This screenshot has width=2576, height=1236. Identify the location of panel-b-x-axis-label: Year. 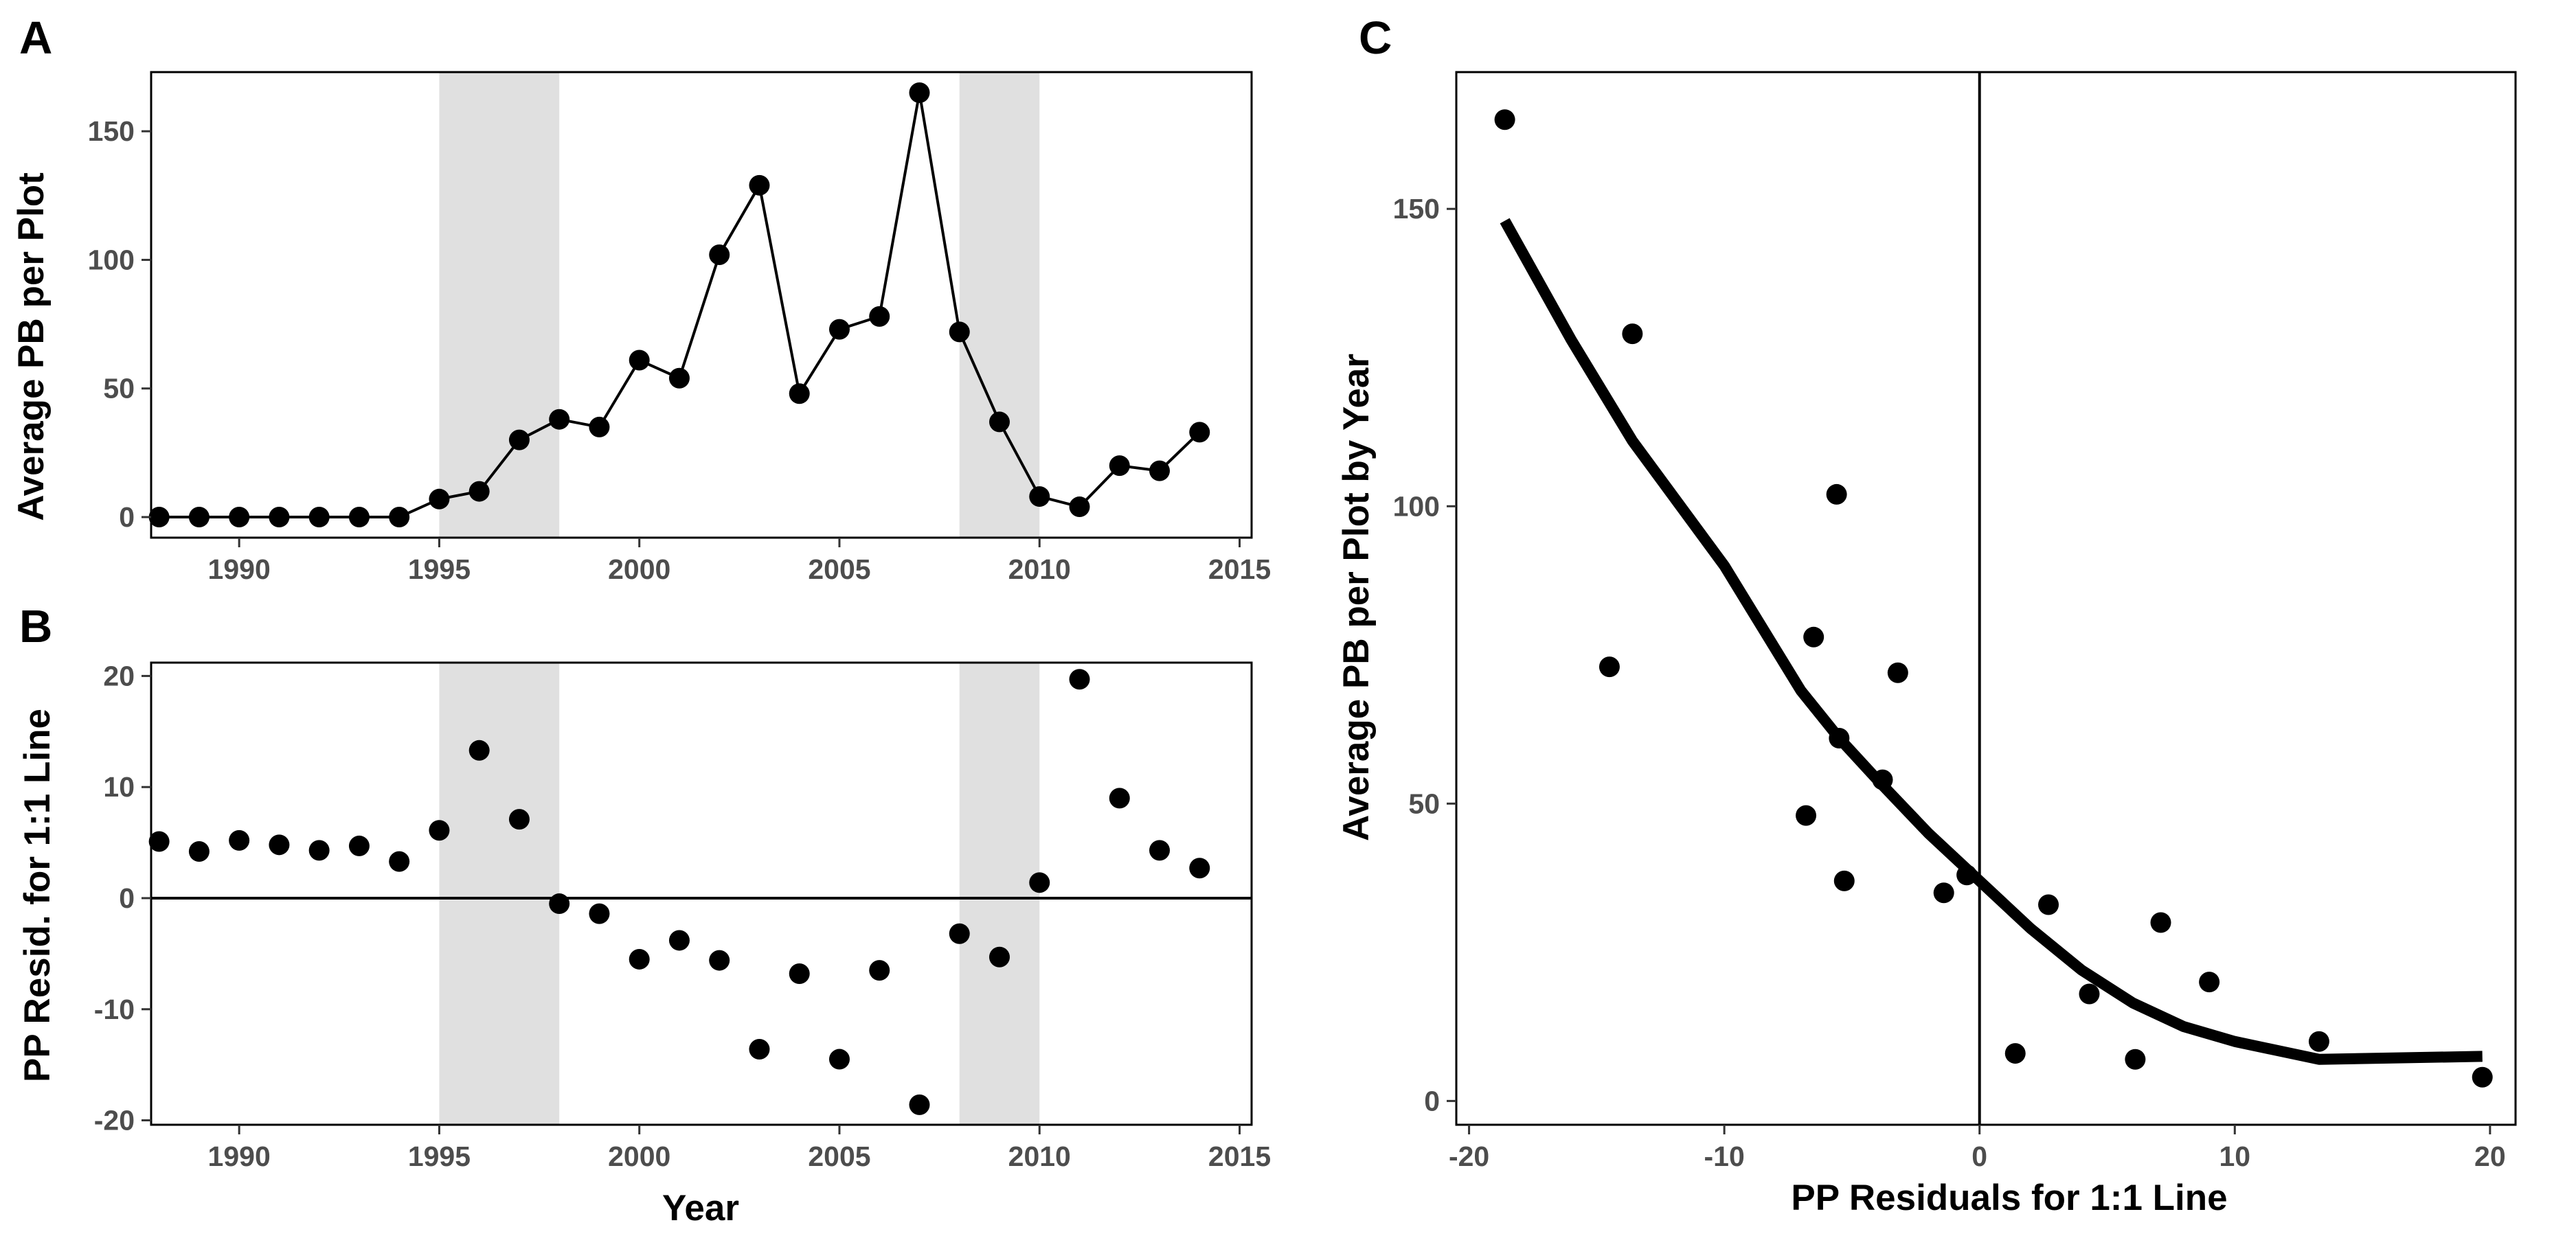
(700, 1208).